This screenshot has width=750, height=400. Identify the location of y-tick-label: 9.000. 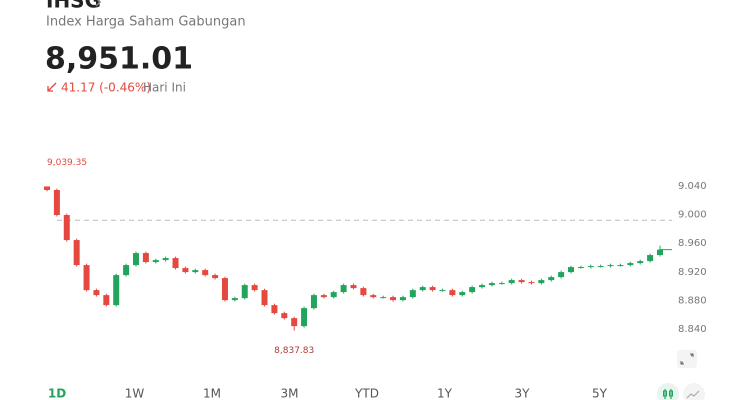
(692, 215).